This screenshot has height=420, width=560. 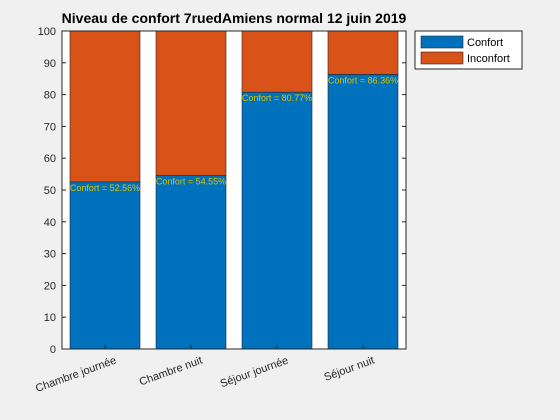 What do you see at coordinates (488, 59) in the screenshot?
I see `legend-label-inconfort: Inconfort` at bounding box center [488, 59].